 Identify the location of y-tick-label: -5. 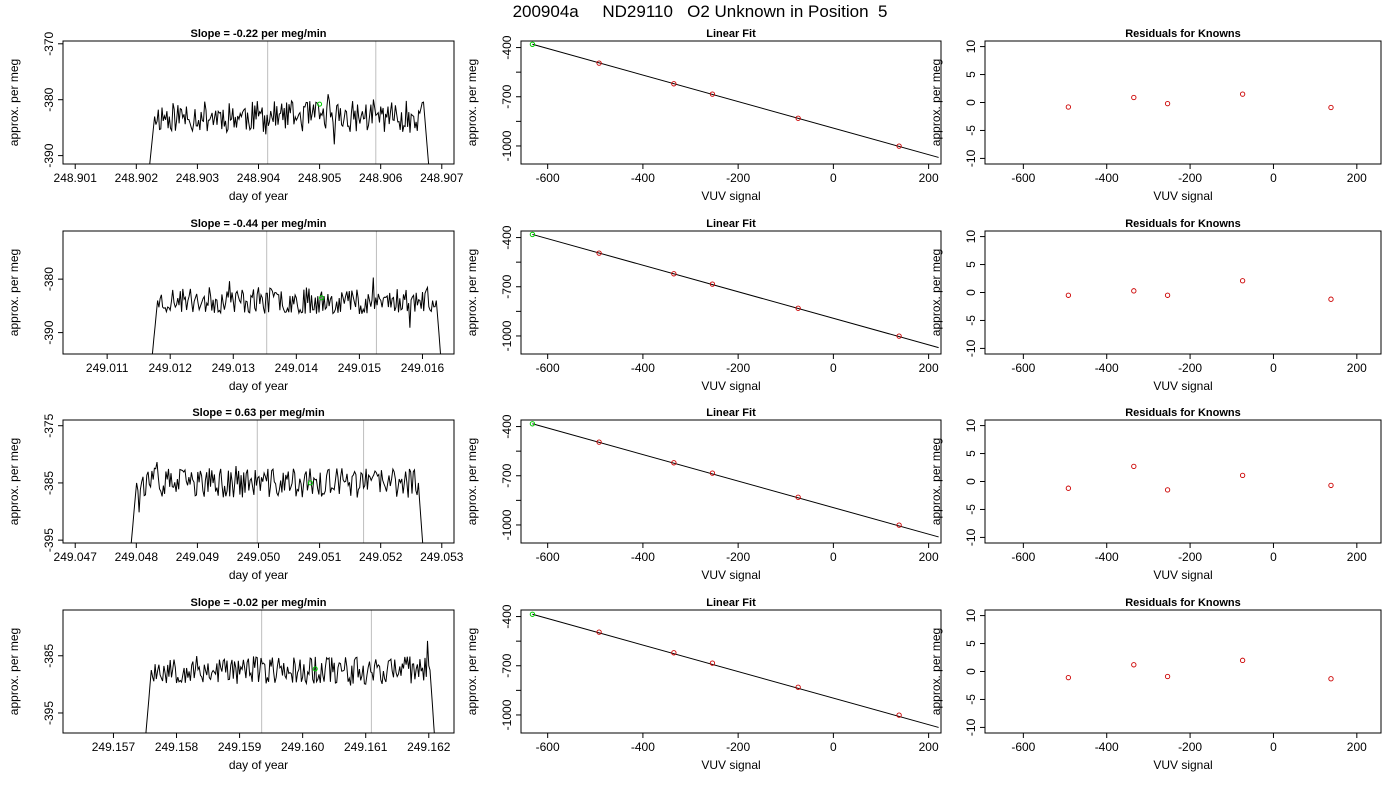
(971, 320).